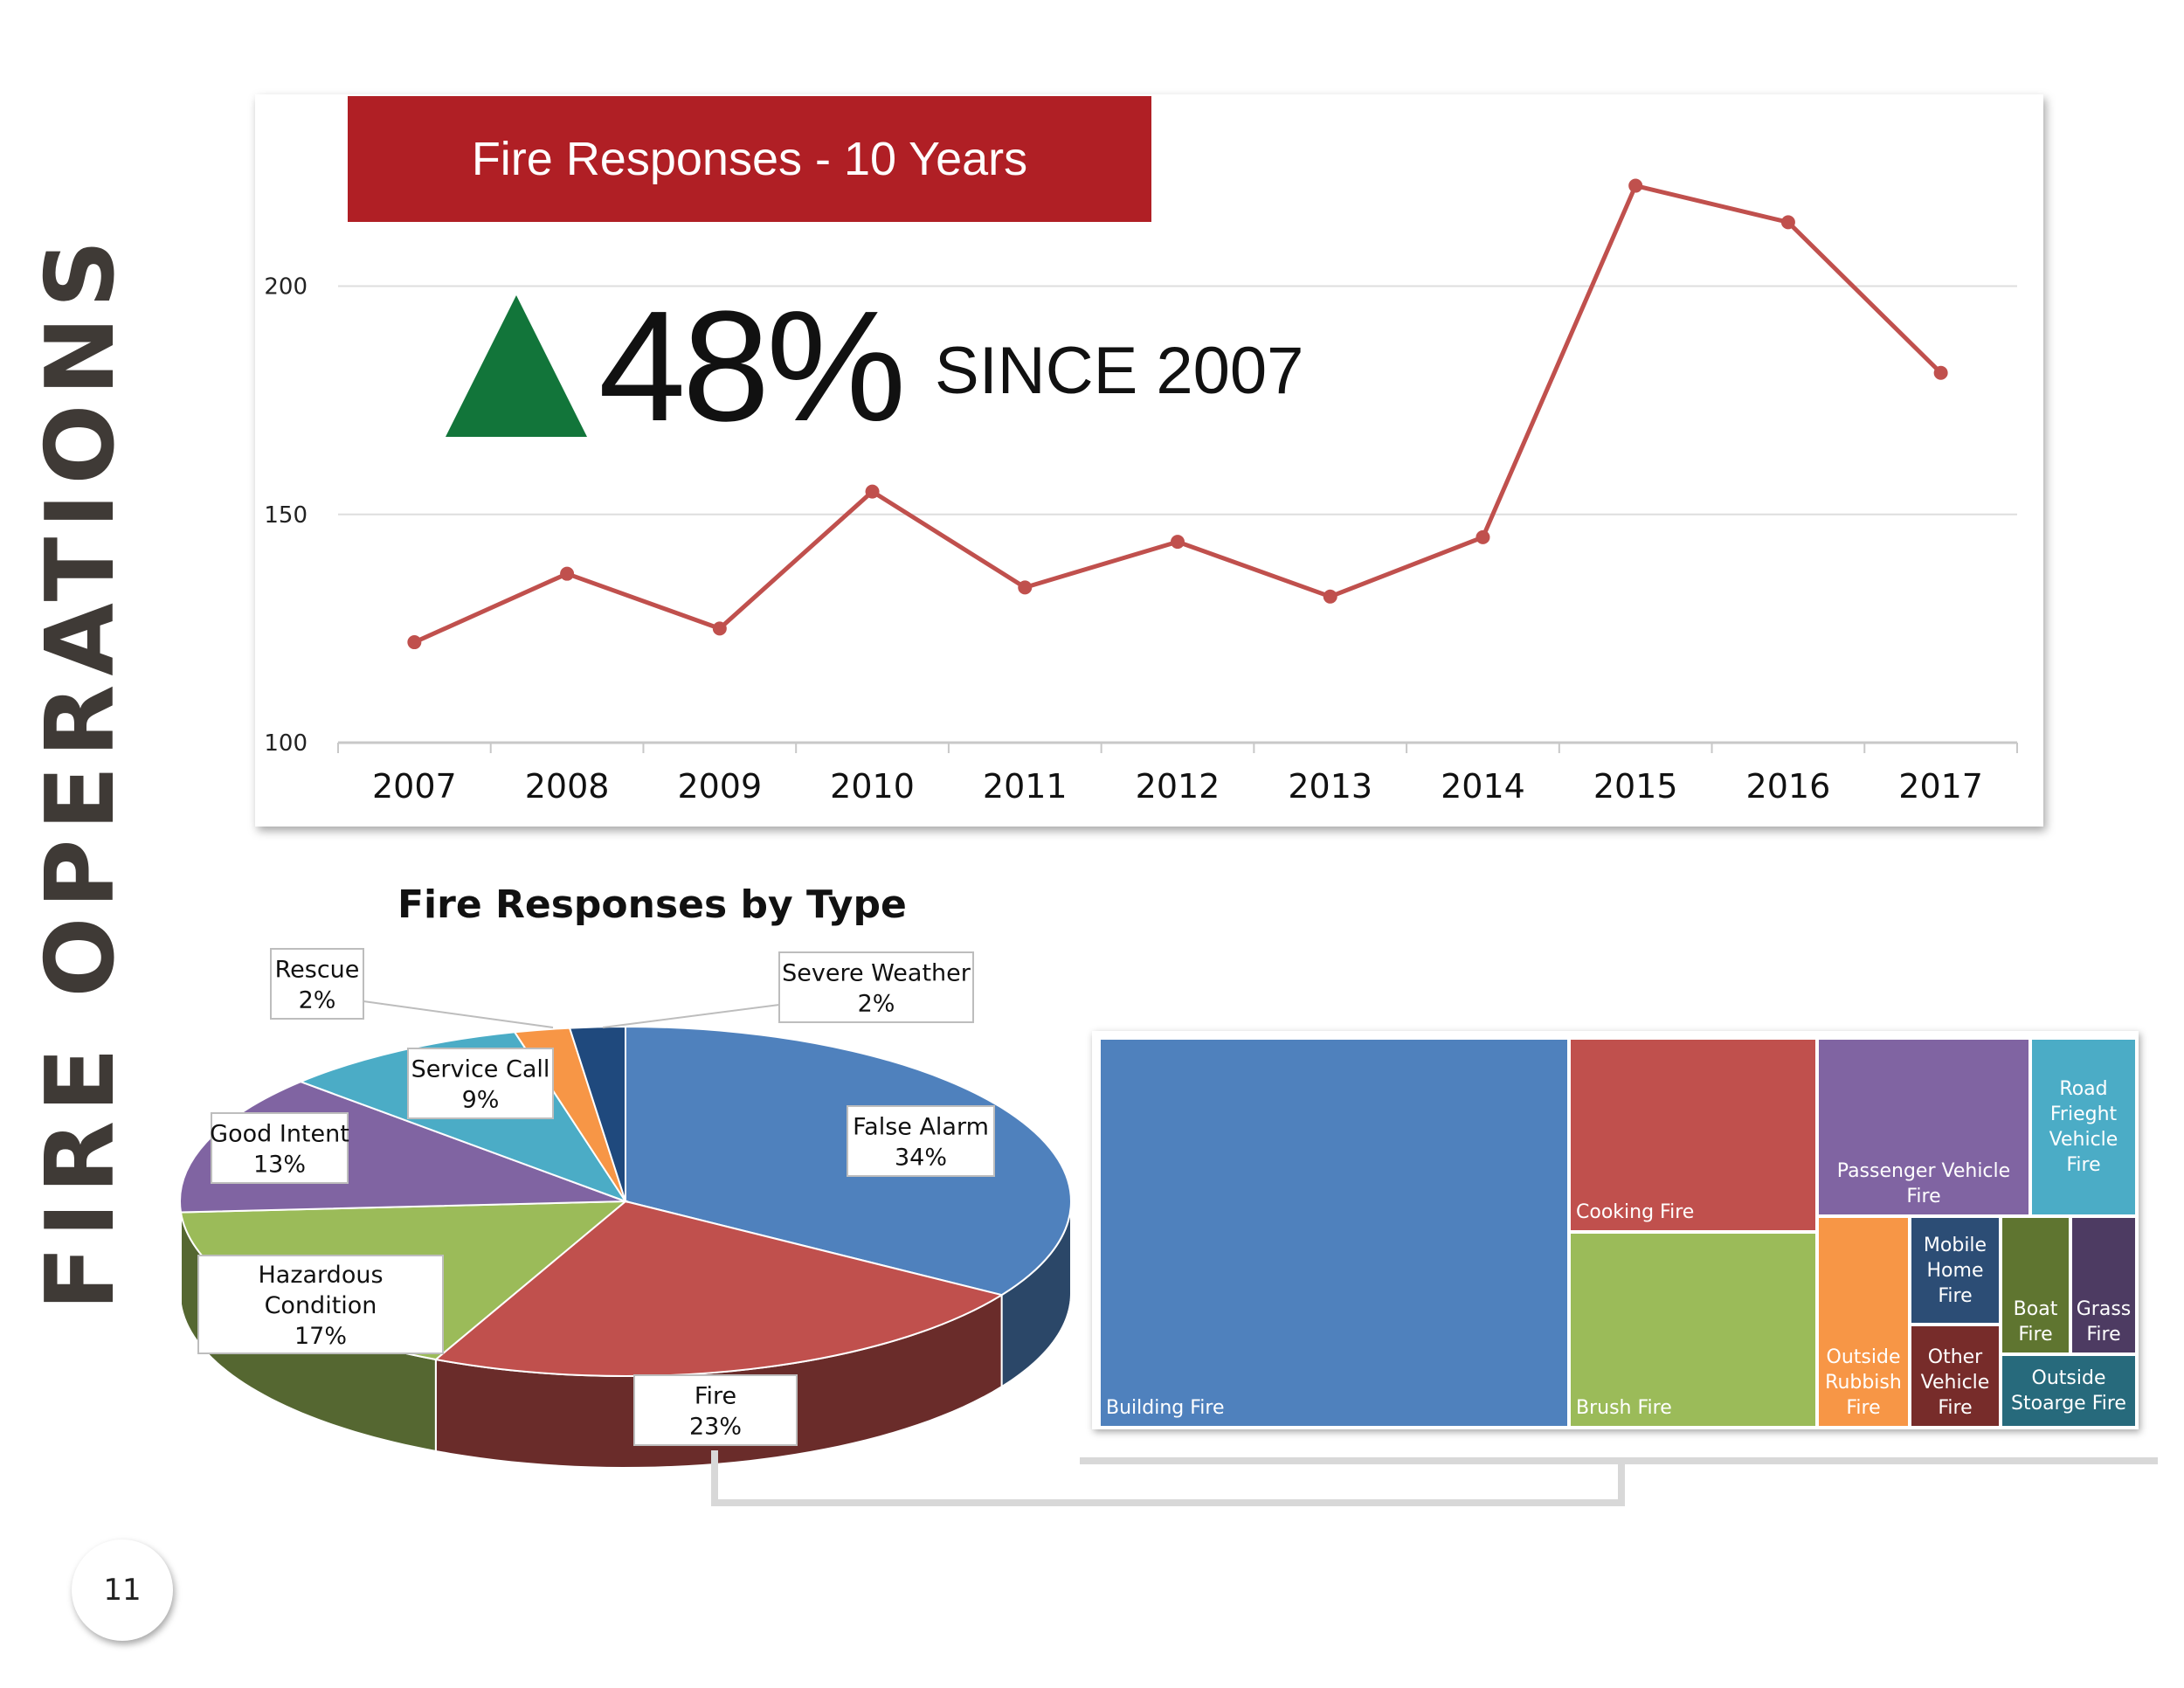 The image size is (2184, 1688). I want to click on x-tick-label: 2013, so click(1330, 786).